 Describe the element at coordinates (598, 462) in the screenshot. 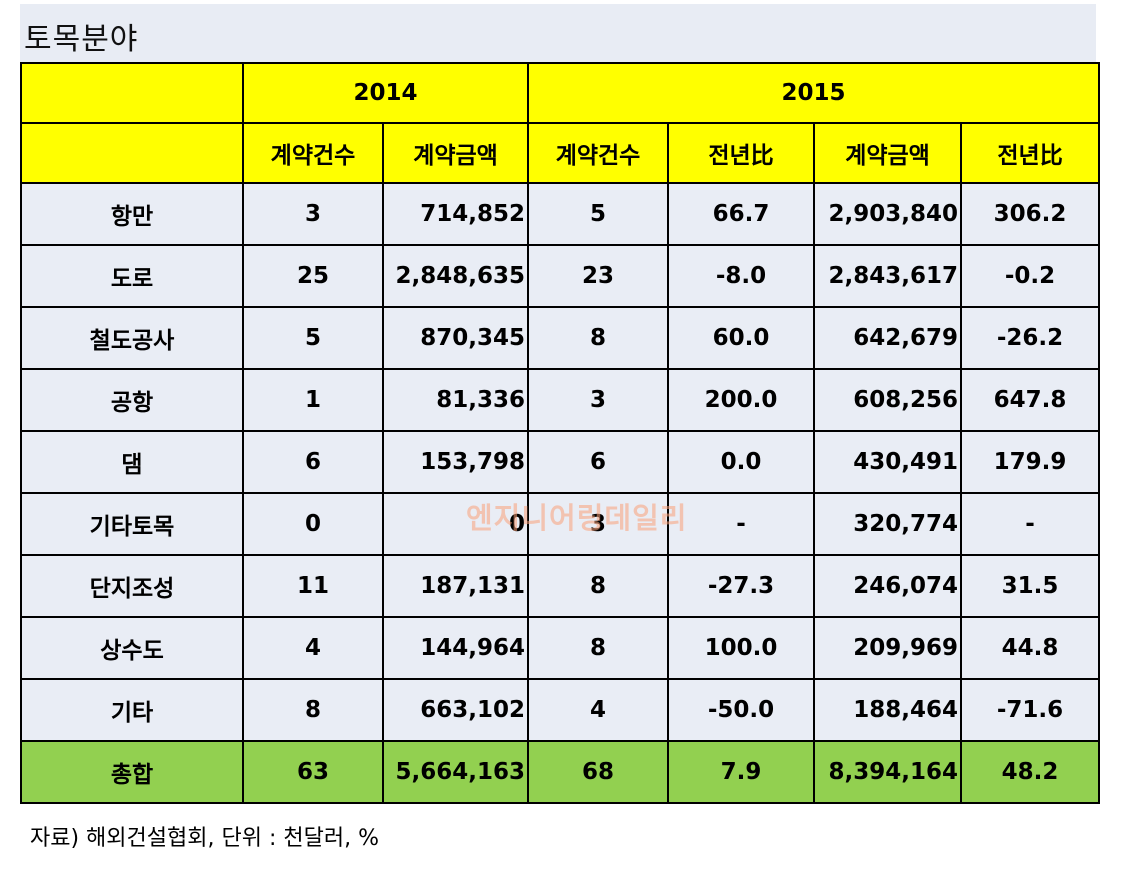

I see `count-2015: 6` at that location.